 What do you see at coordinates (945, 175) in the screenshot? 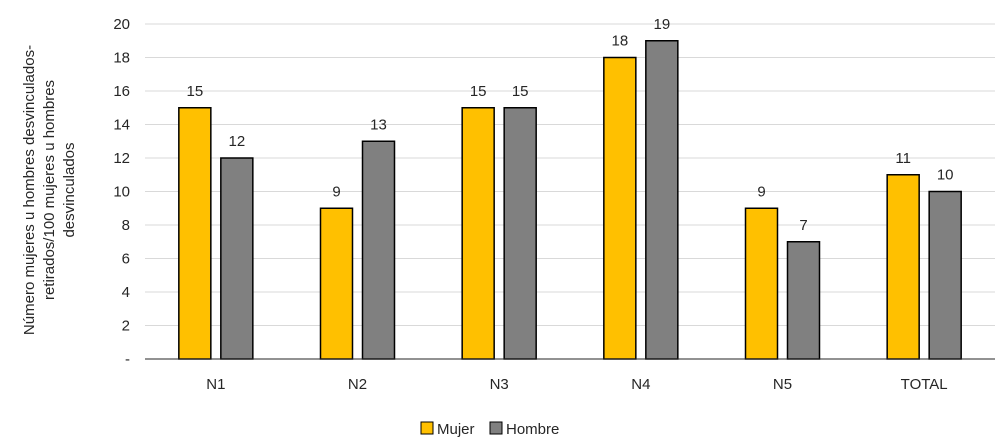
I see `data-label: 10` at bounding box center [945, 175].